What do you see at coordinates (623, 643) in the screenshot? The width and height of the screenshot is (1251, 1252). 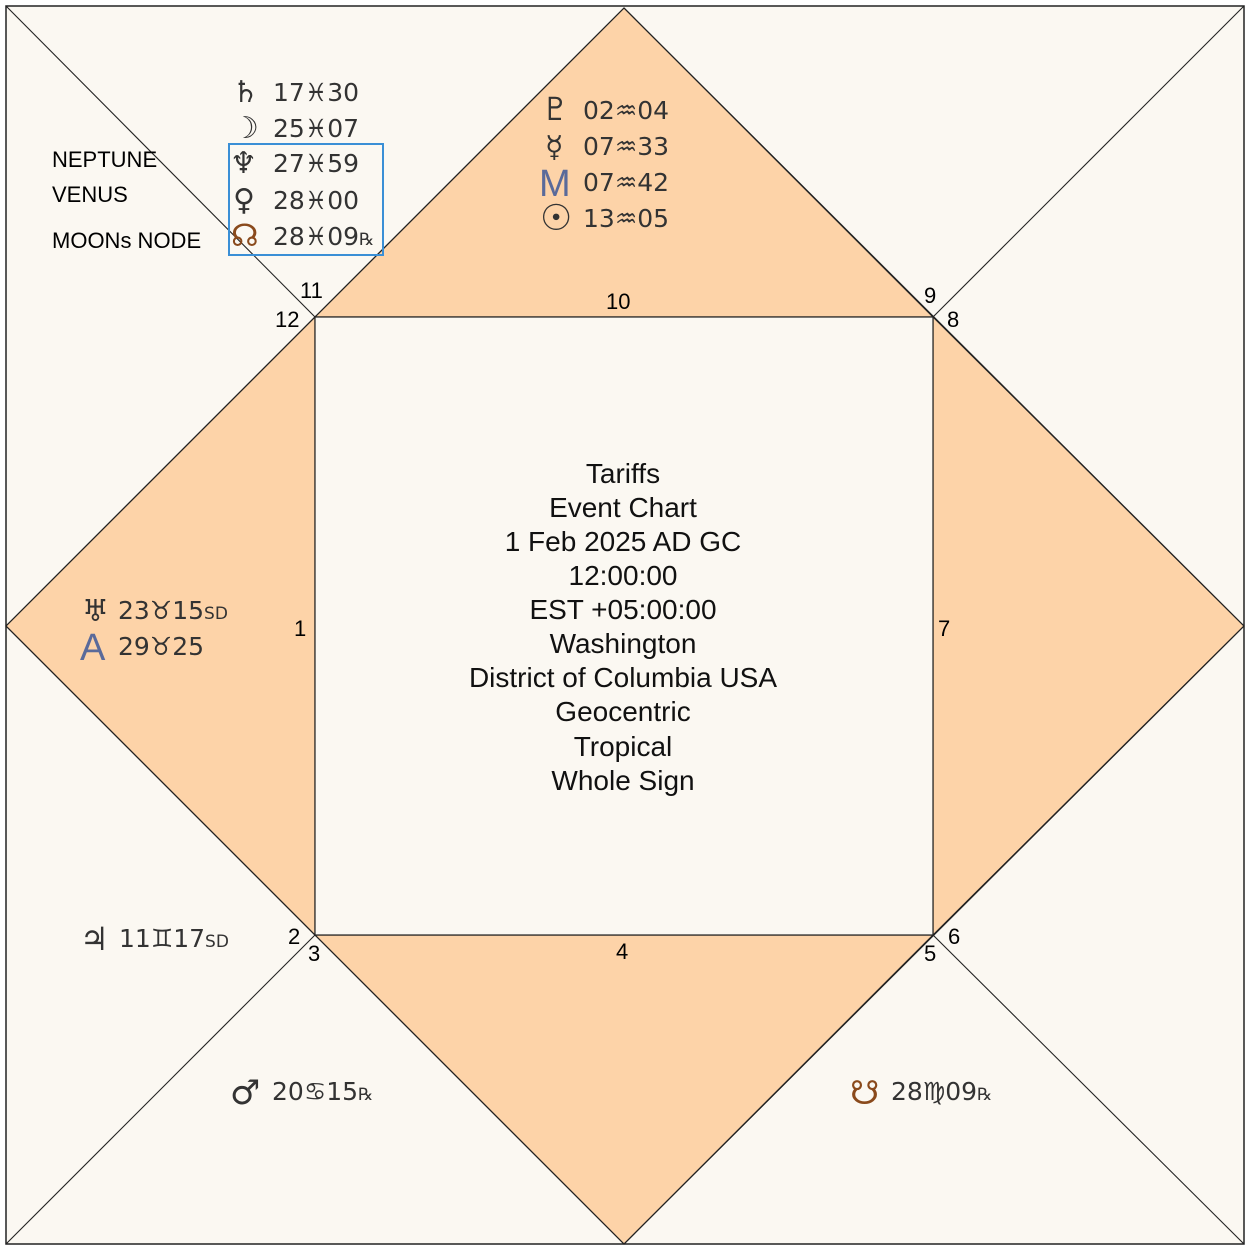 I see `chart-city: Washington` at bounding box center [623, 643].